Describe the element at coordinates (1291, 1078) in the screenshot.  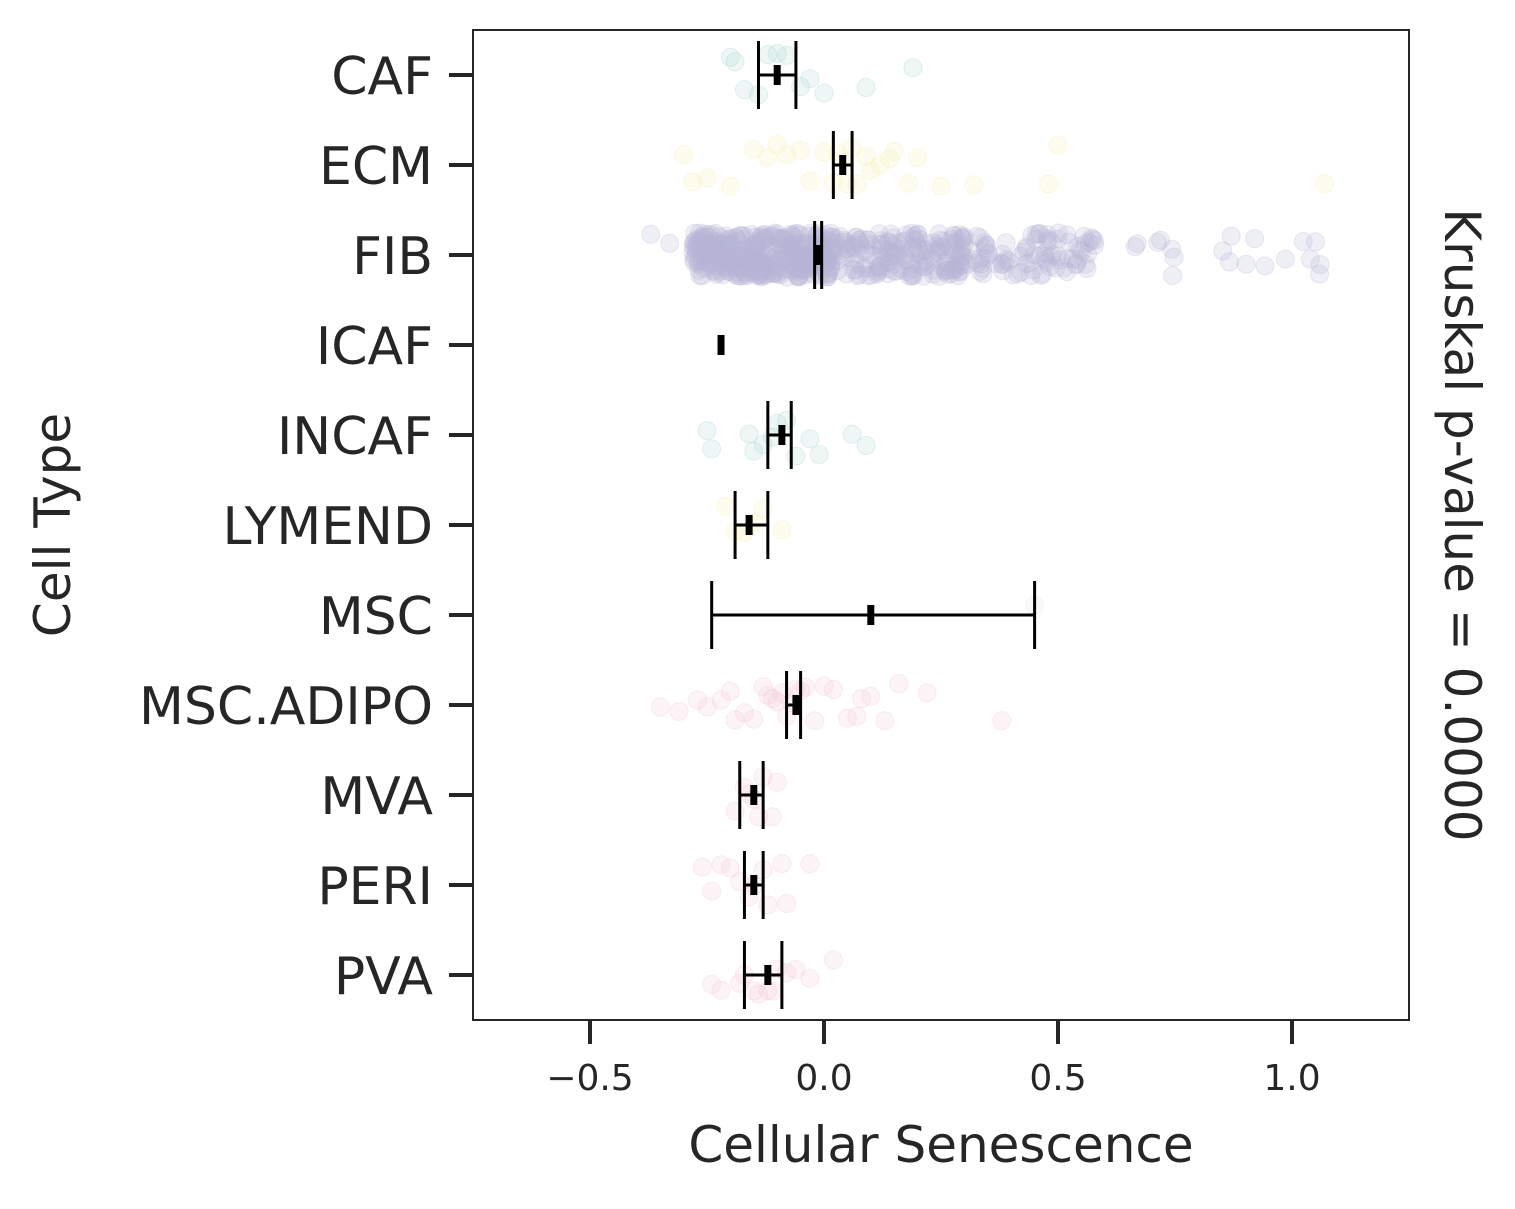
I see `x-tick-label: 1.0` at that location.